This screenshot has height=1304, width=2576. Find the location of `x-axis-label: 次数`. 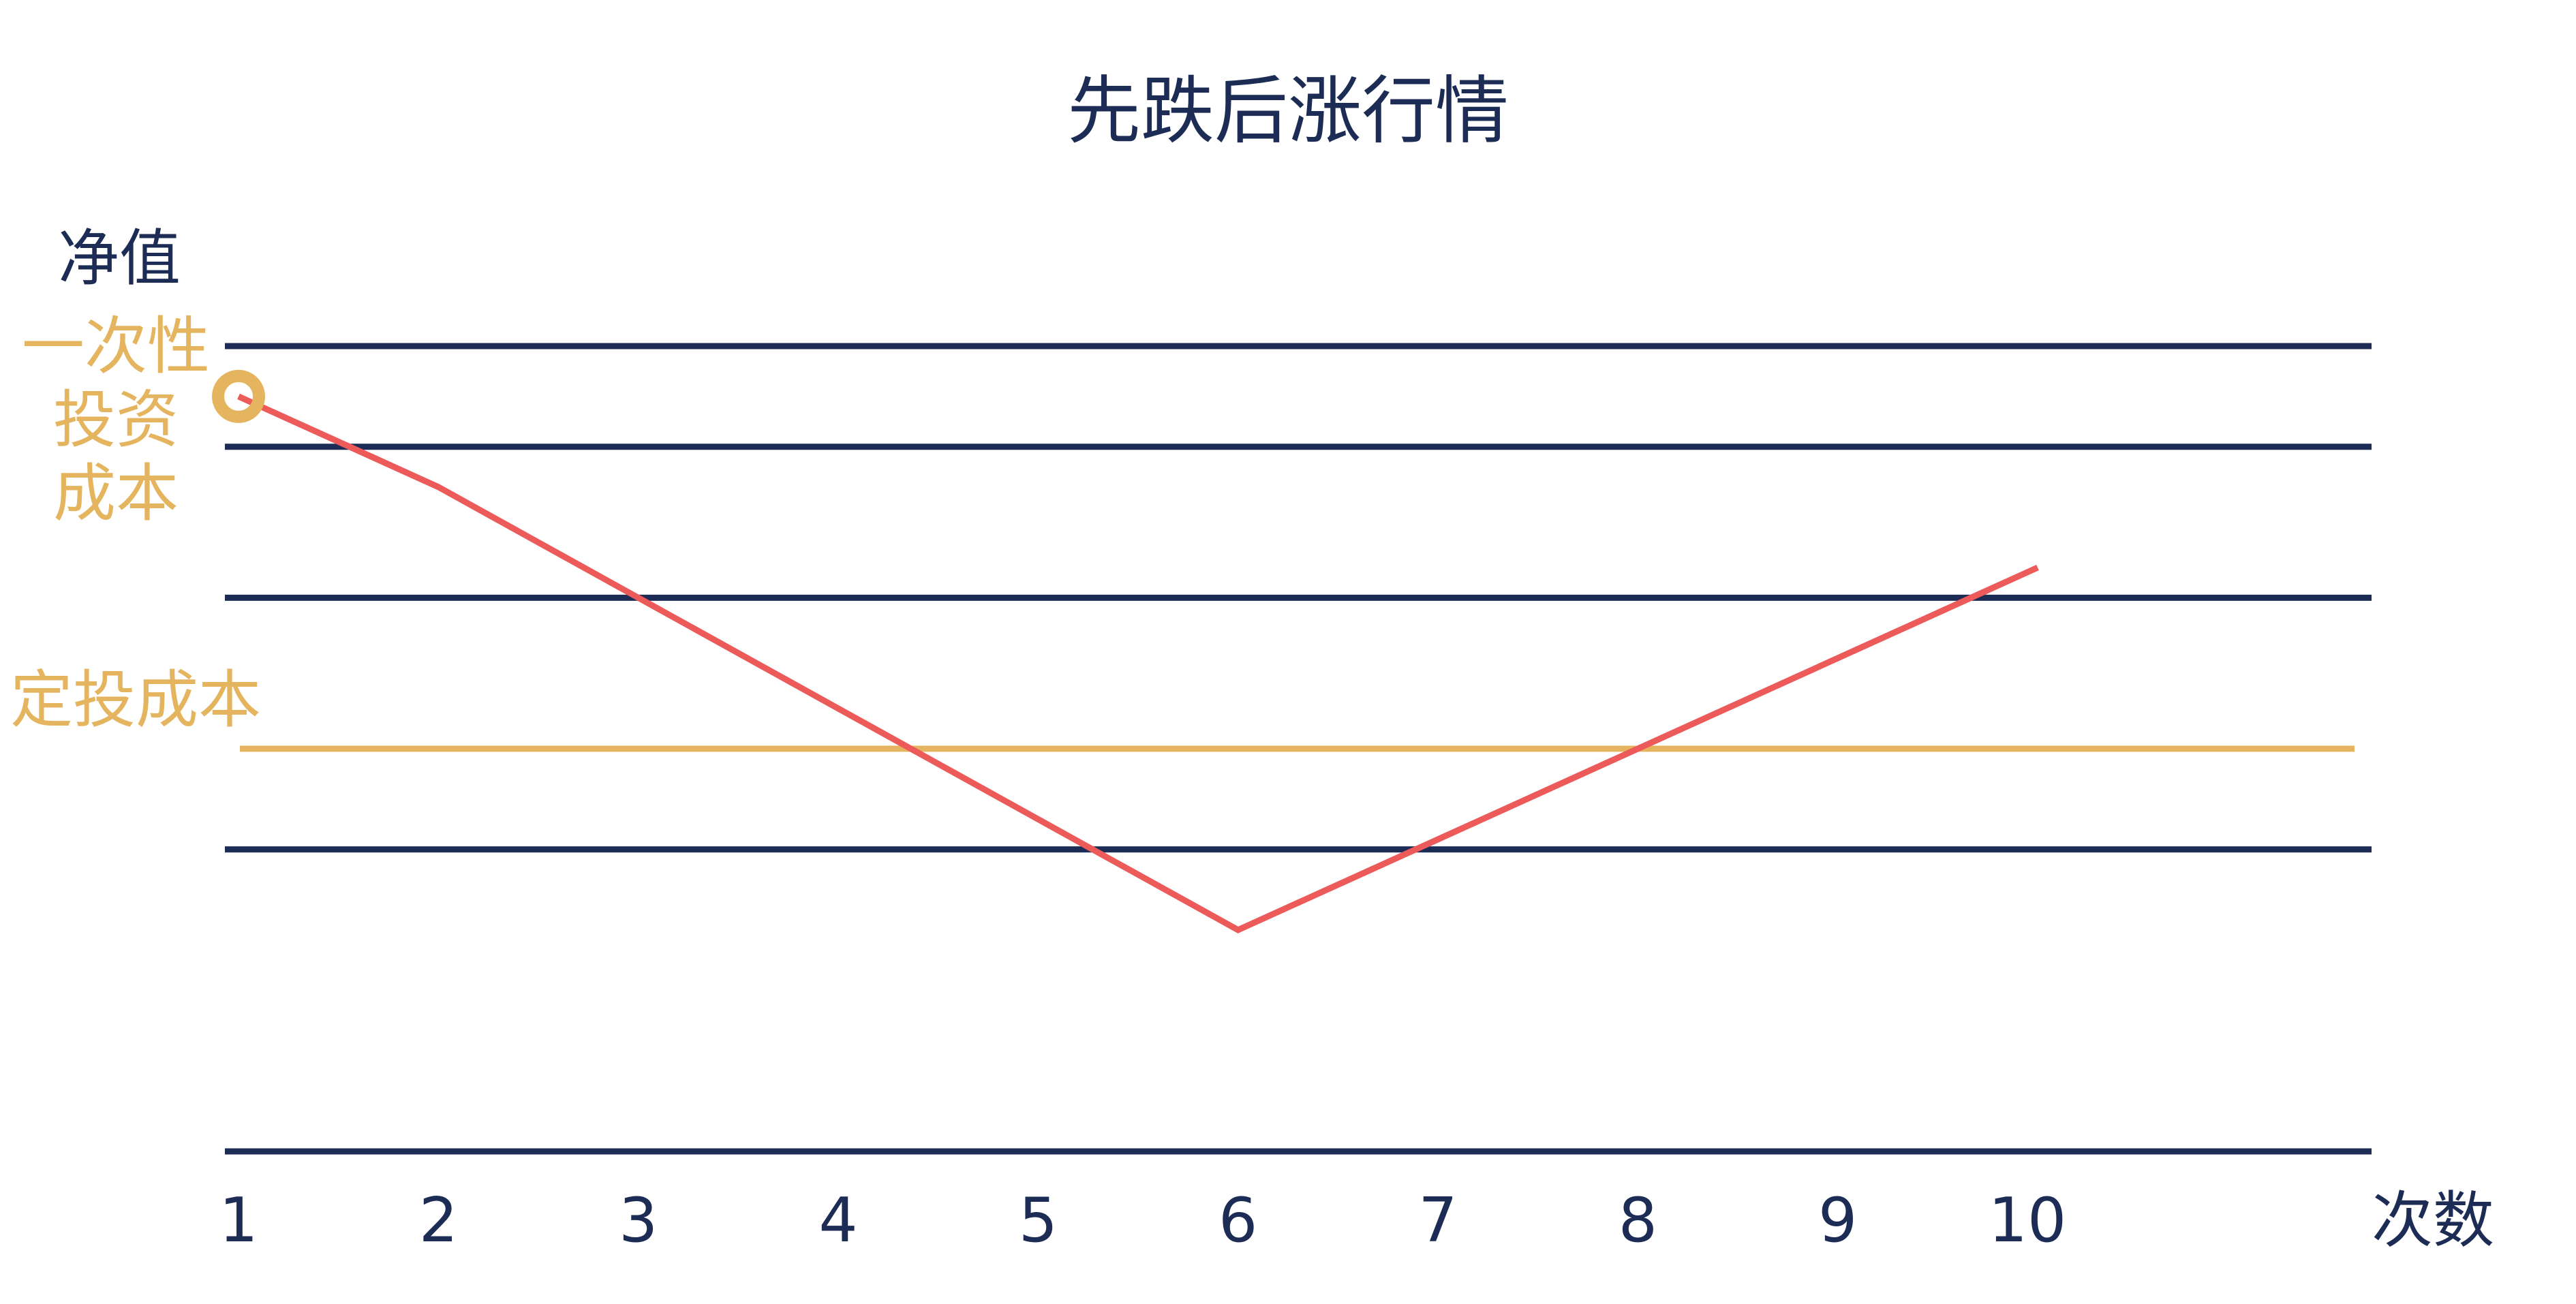

x-axis-label: 次数 is located at coordinates (2433, 1220).